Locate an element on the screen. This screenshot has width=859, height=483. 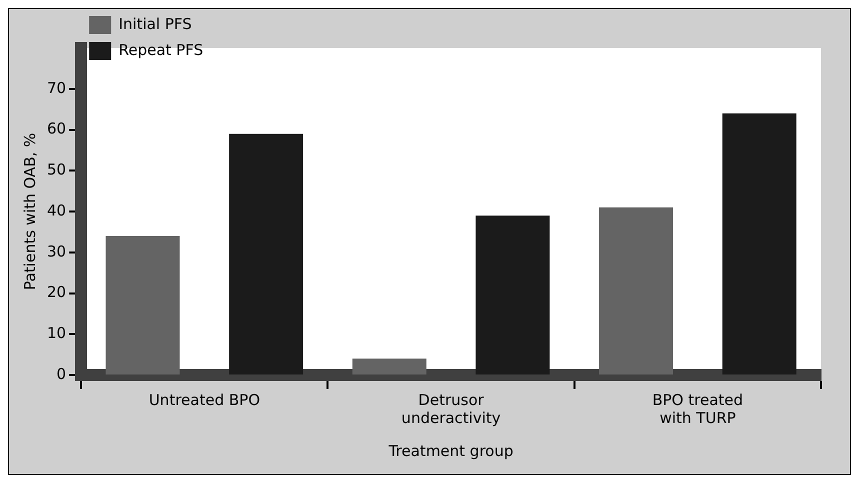
y-tick-label: 70 is located at coordinates (56, 87).